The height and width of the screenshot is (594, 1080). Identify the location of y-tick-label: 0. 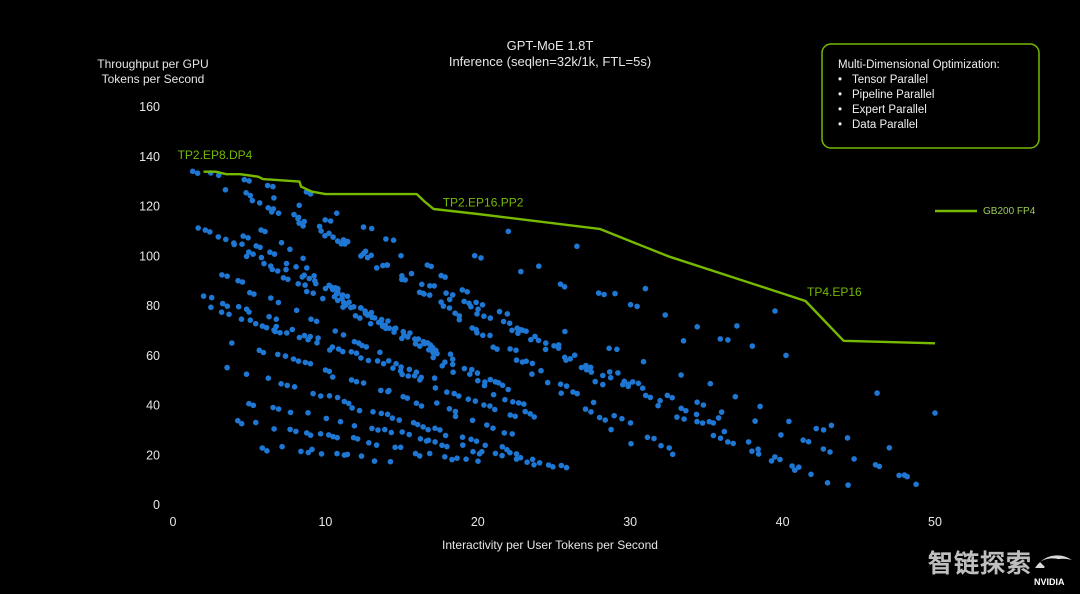
(156, 505).